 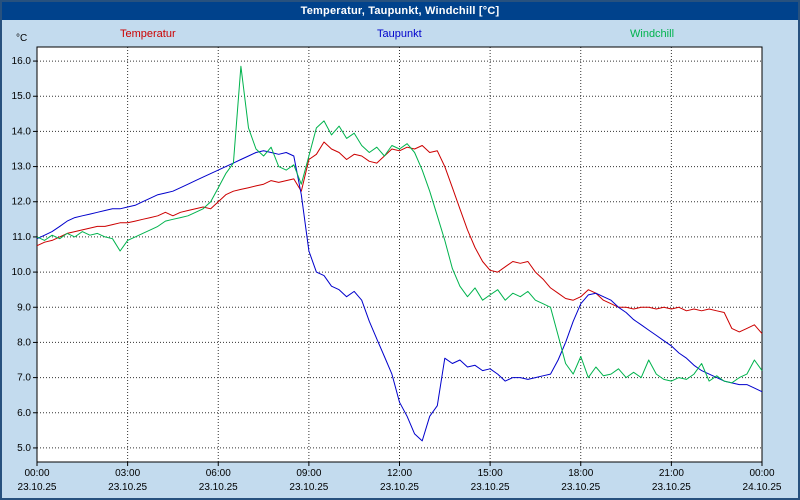 What do you see at coordinates (580, 473) in the screenshot?
I see `x-tick-label: 18:00` at bounding box center [580, 473].